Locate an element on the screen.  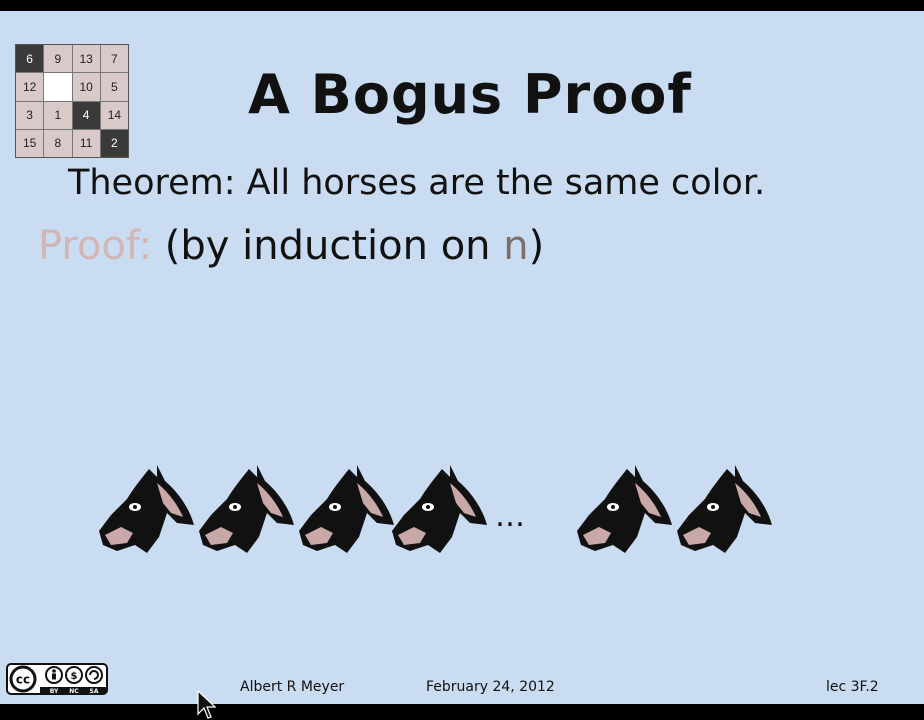
puzzle-tile: 2 is located at coordinates (114, 143).